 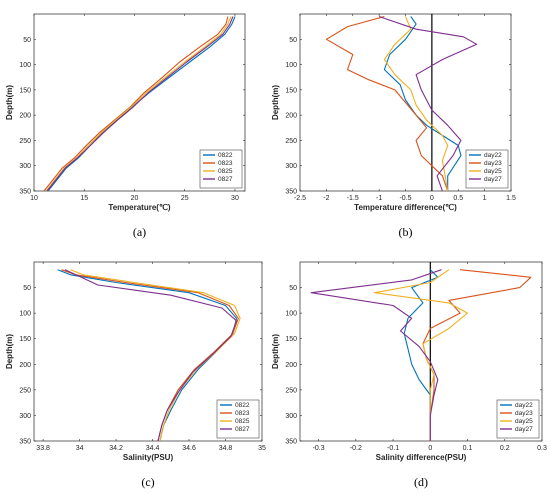 What do you see at coordinates (319, 448) in the screenshot?
I see `x-tick-label: -0.3` at bounding box center [319, 448].